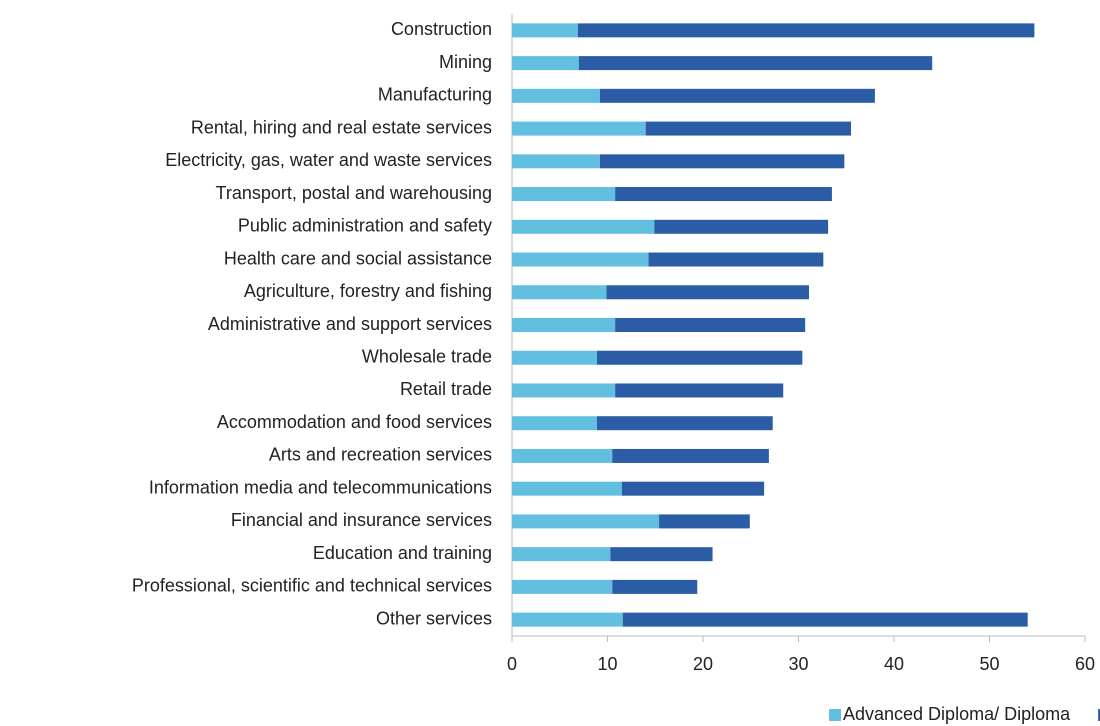 This screenshot has width=1100, height=726. What do you see at coordinates (358, 258) in the screenshot?
I see `y-tick-label: Health care and social assistance` at bounding box center [358, 258].